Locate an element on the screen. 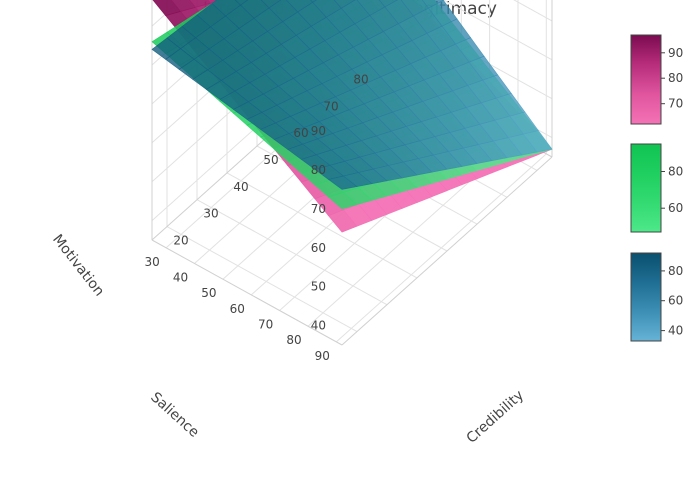 Image resolution: width=700 pixels, height=500 pixels. x-tick-label: 60 is located at coordinates (300, 133).